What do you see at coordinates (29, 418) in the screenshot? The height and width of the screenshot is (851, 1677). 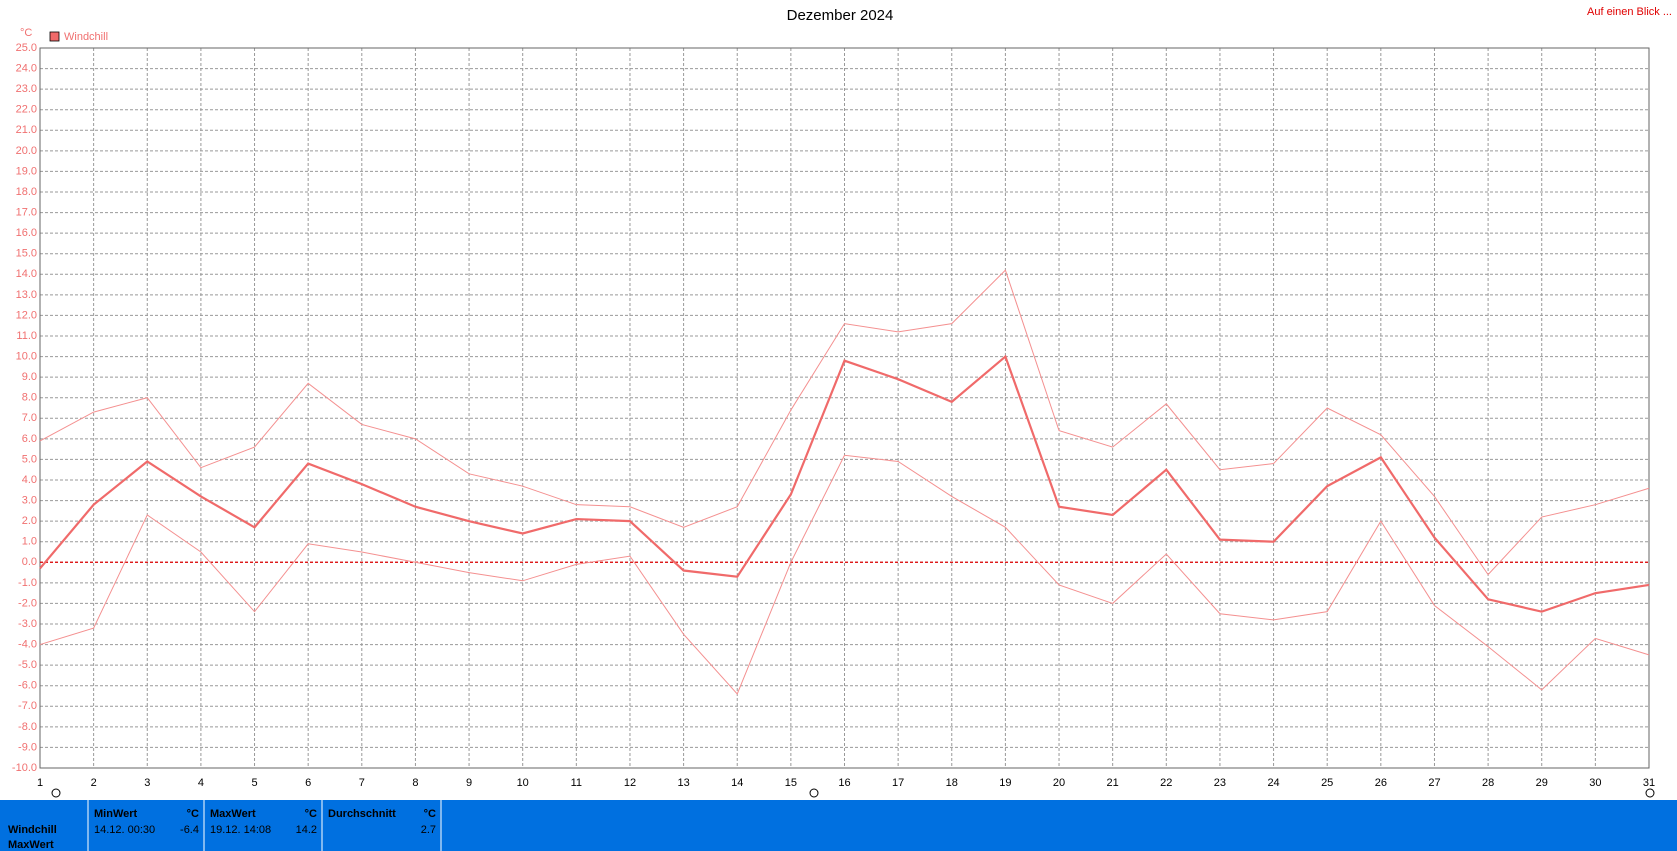 I see `y-tick-label: 7.0` at bounding box center [29, 418].